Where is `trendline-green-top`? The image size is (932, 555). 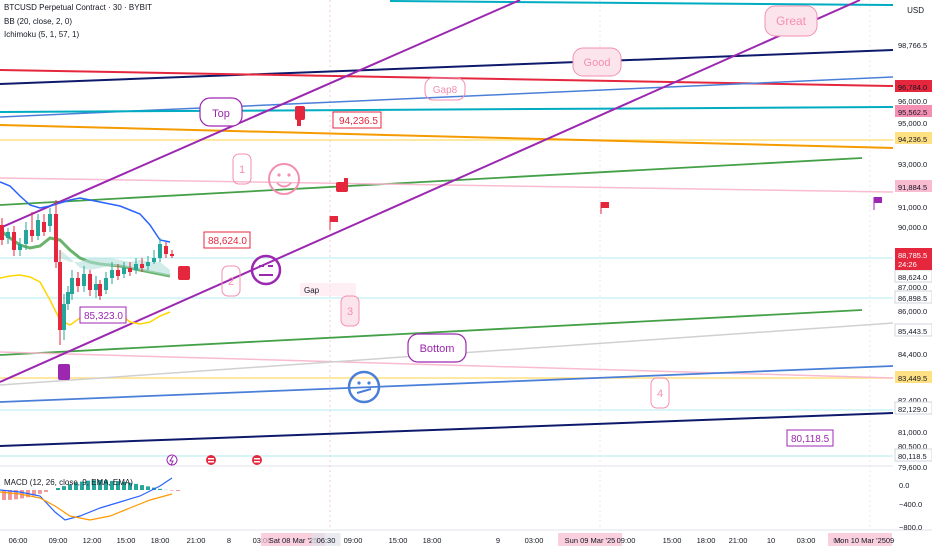
trendline-green-top is located at coordinates (431, 181).